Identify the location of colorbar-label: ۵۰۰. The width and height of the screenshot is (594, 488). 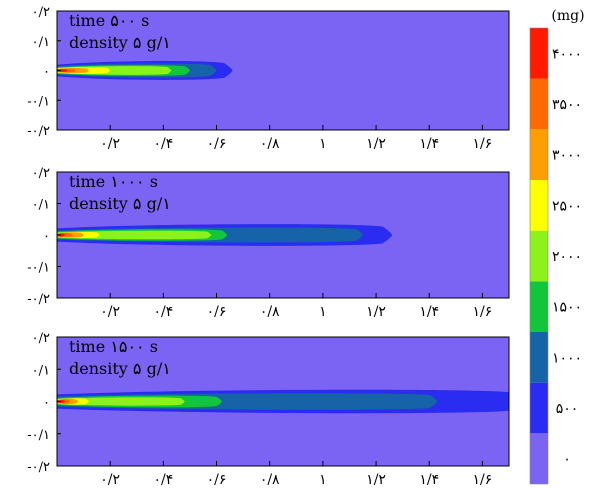
(567, 409).